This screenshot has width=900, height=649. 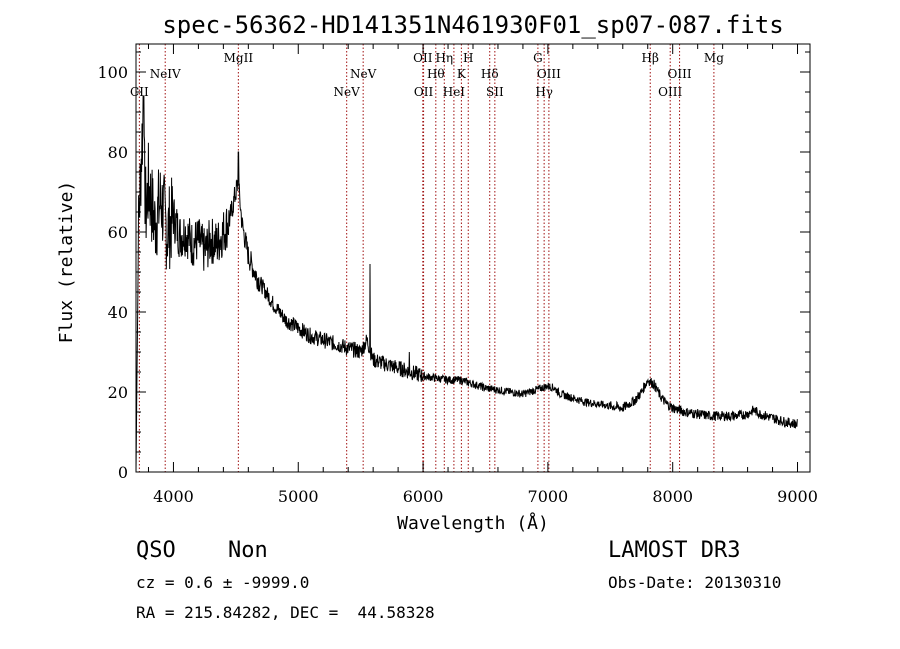 I want to click on y-tick-label: 0, so click(x=123, y=472).